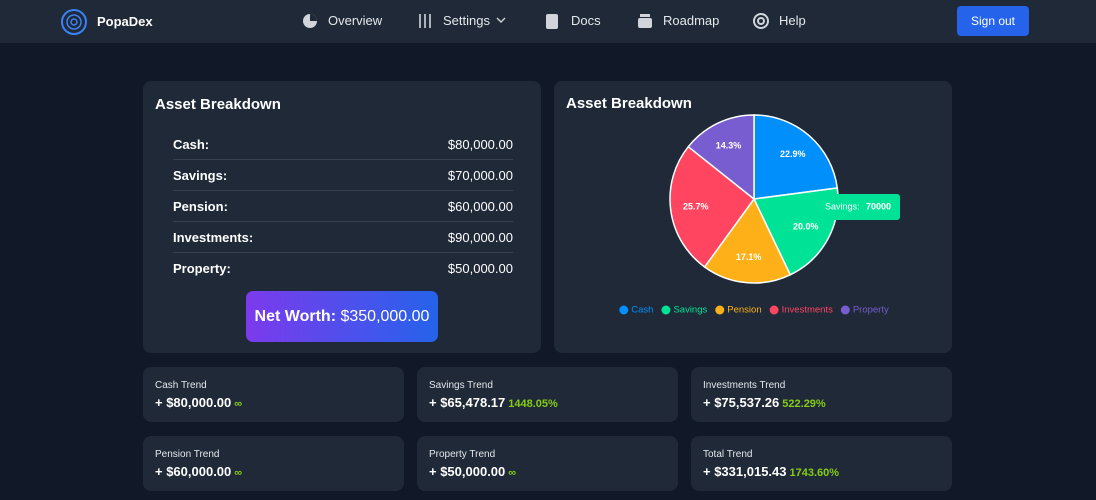 This screenshot has height=500, width=1096. What do you see at coordinates (547, 463) in the screenshot?
I see `trend-card: Property Trend + $50,000.00 ∞` at bounding box center [547, 463].